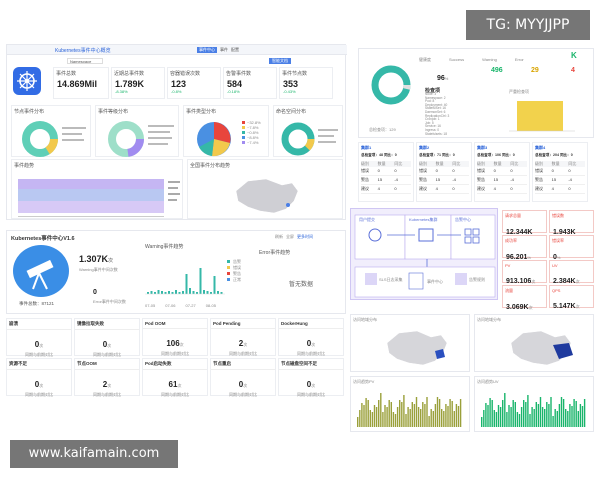 The width and height of the screenshot is (600, 480). What do you see at coordinates (489, 59) in the screenshot?
I see `tab-warning: Warning` at bounding box center [489, 59].